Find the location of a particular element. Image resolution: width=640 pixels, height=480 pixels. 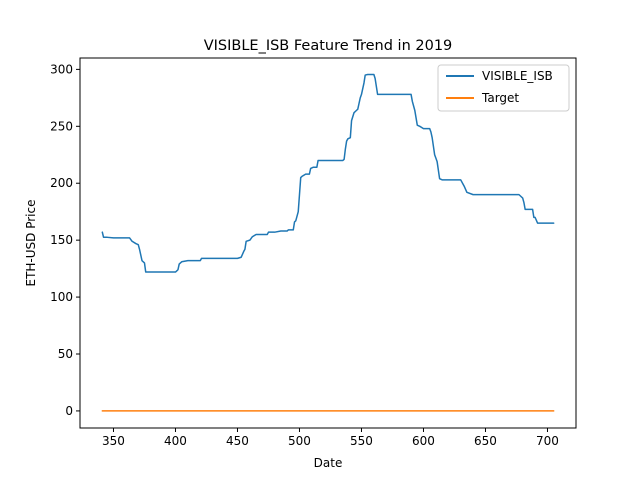

y-tick-label: 250 is located at coordinates (61, 126).